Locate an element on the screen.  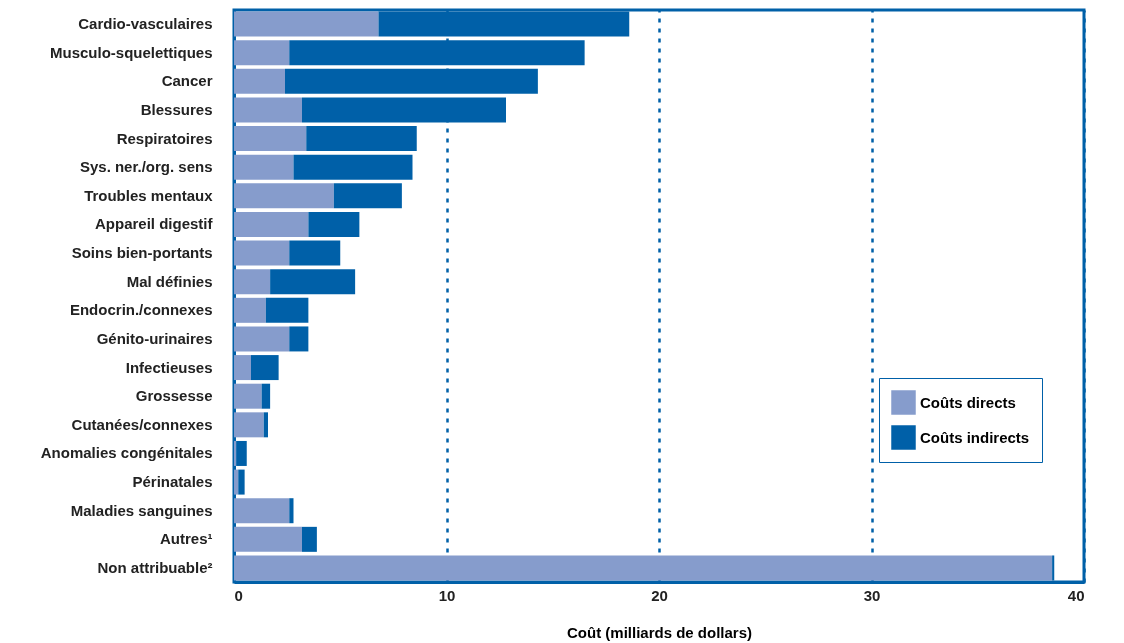
y-tick-label: Sys. ner./org. sens is located at coordinates (146, 167).